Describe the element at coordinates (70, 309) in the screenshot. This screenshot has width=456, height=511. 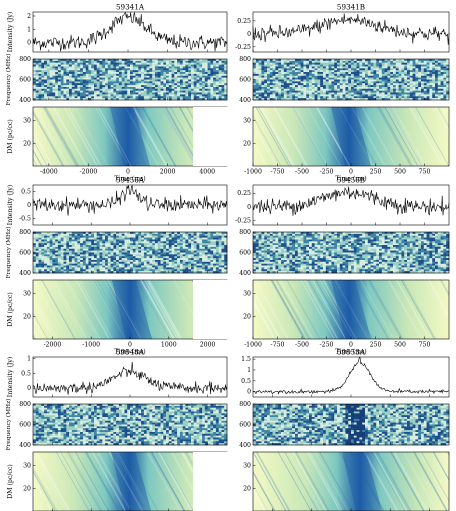
I see `dm-streak` at that location.